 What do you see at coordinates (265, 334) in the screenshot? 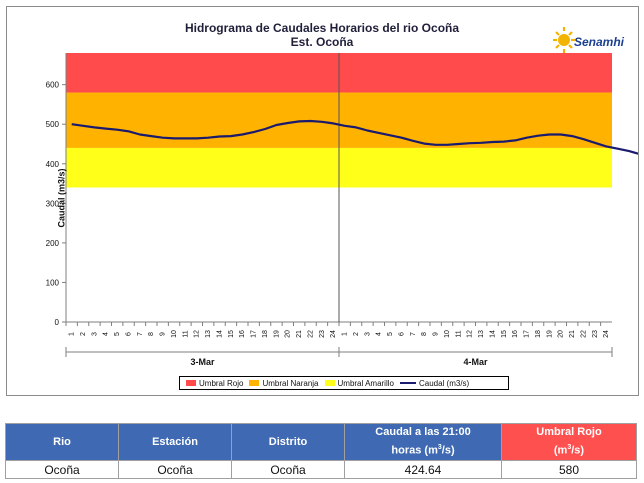
I see `x-tick-label-17: 18` at bounding box center [265, 334].